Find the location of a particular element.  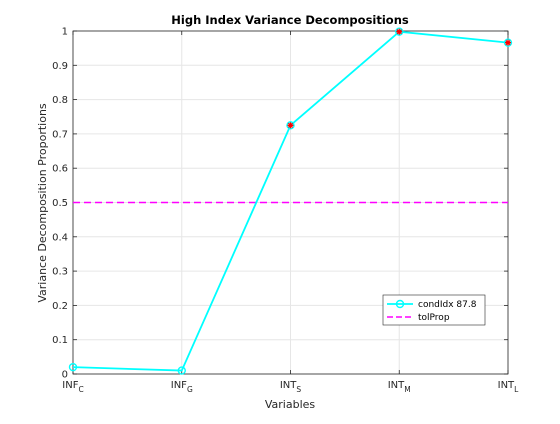

y-axis-label: Variance Decomposition Proportions is located at coordinates (42, 203).